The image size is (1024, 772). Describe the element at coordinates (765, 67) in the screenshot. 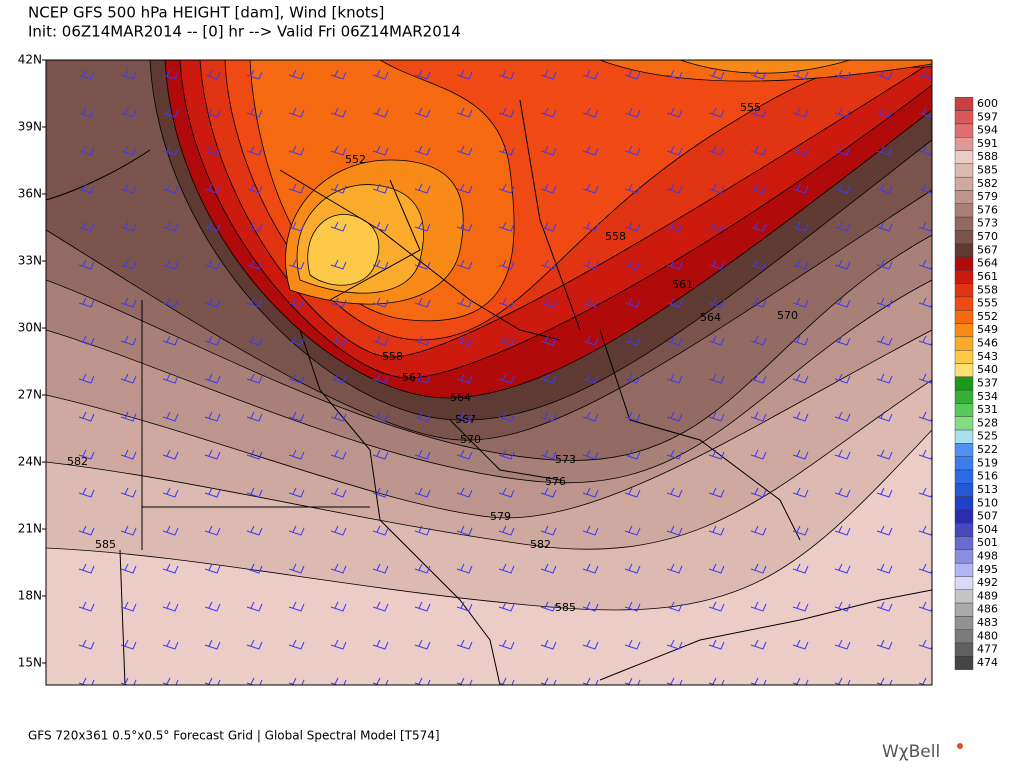

I see `height-band` at that location.